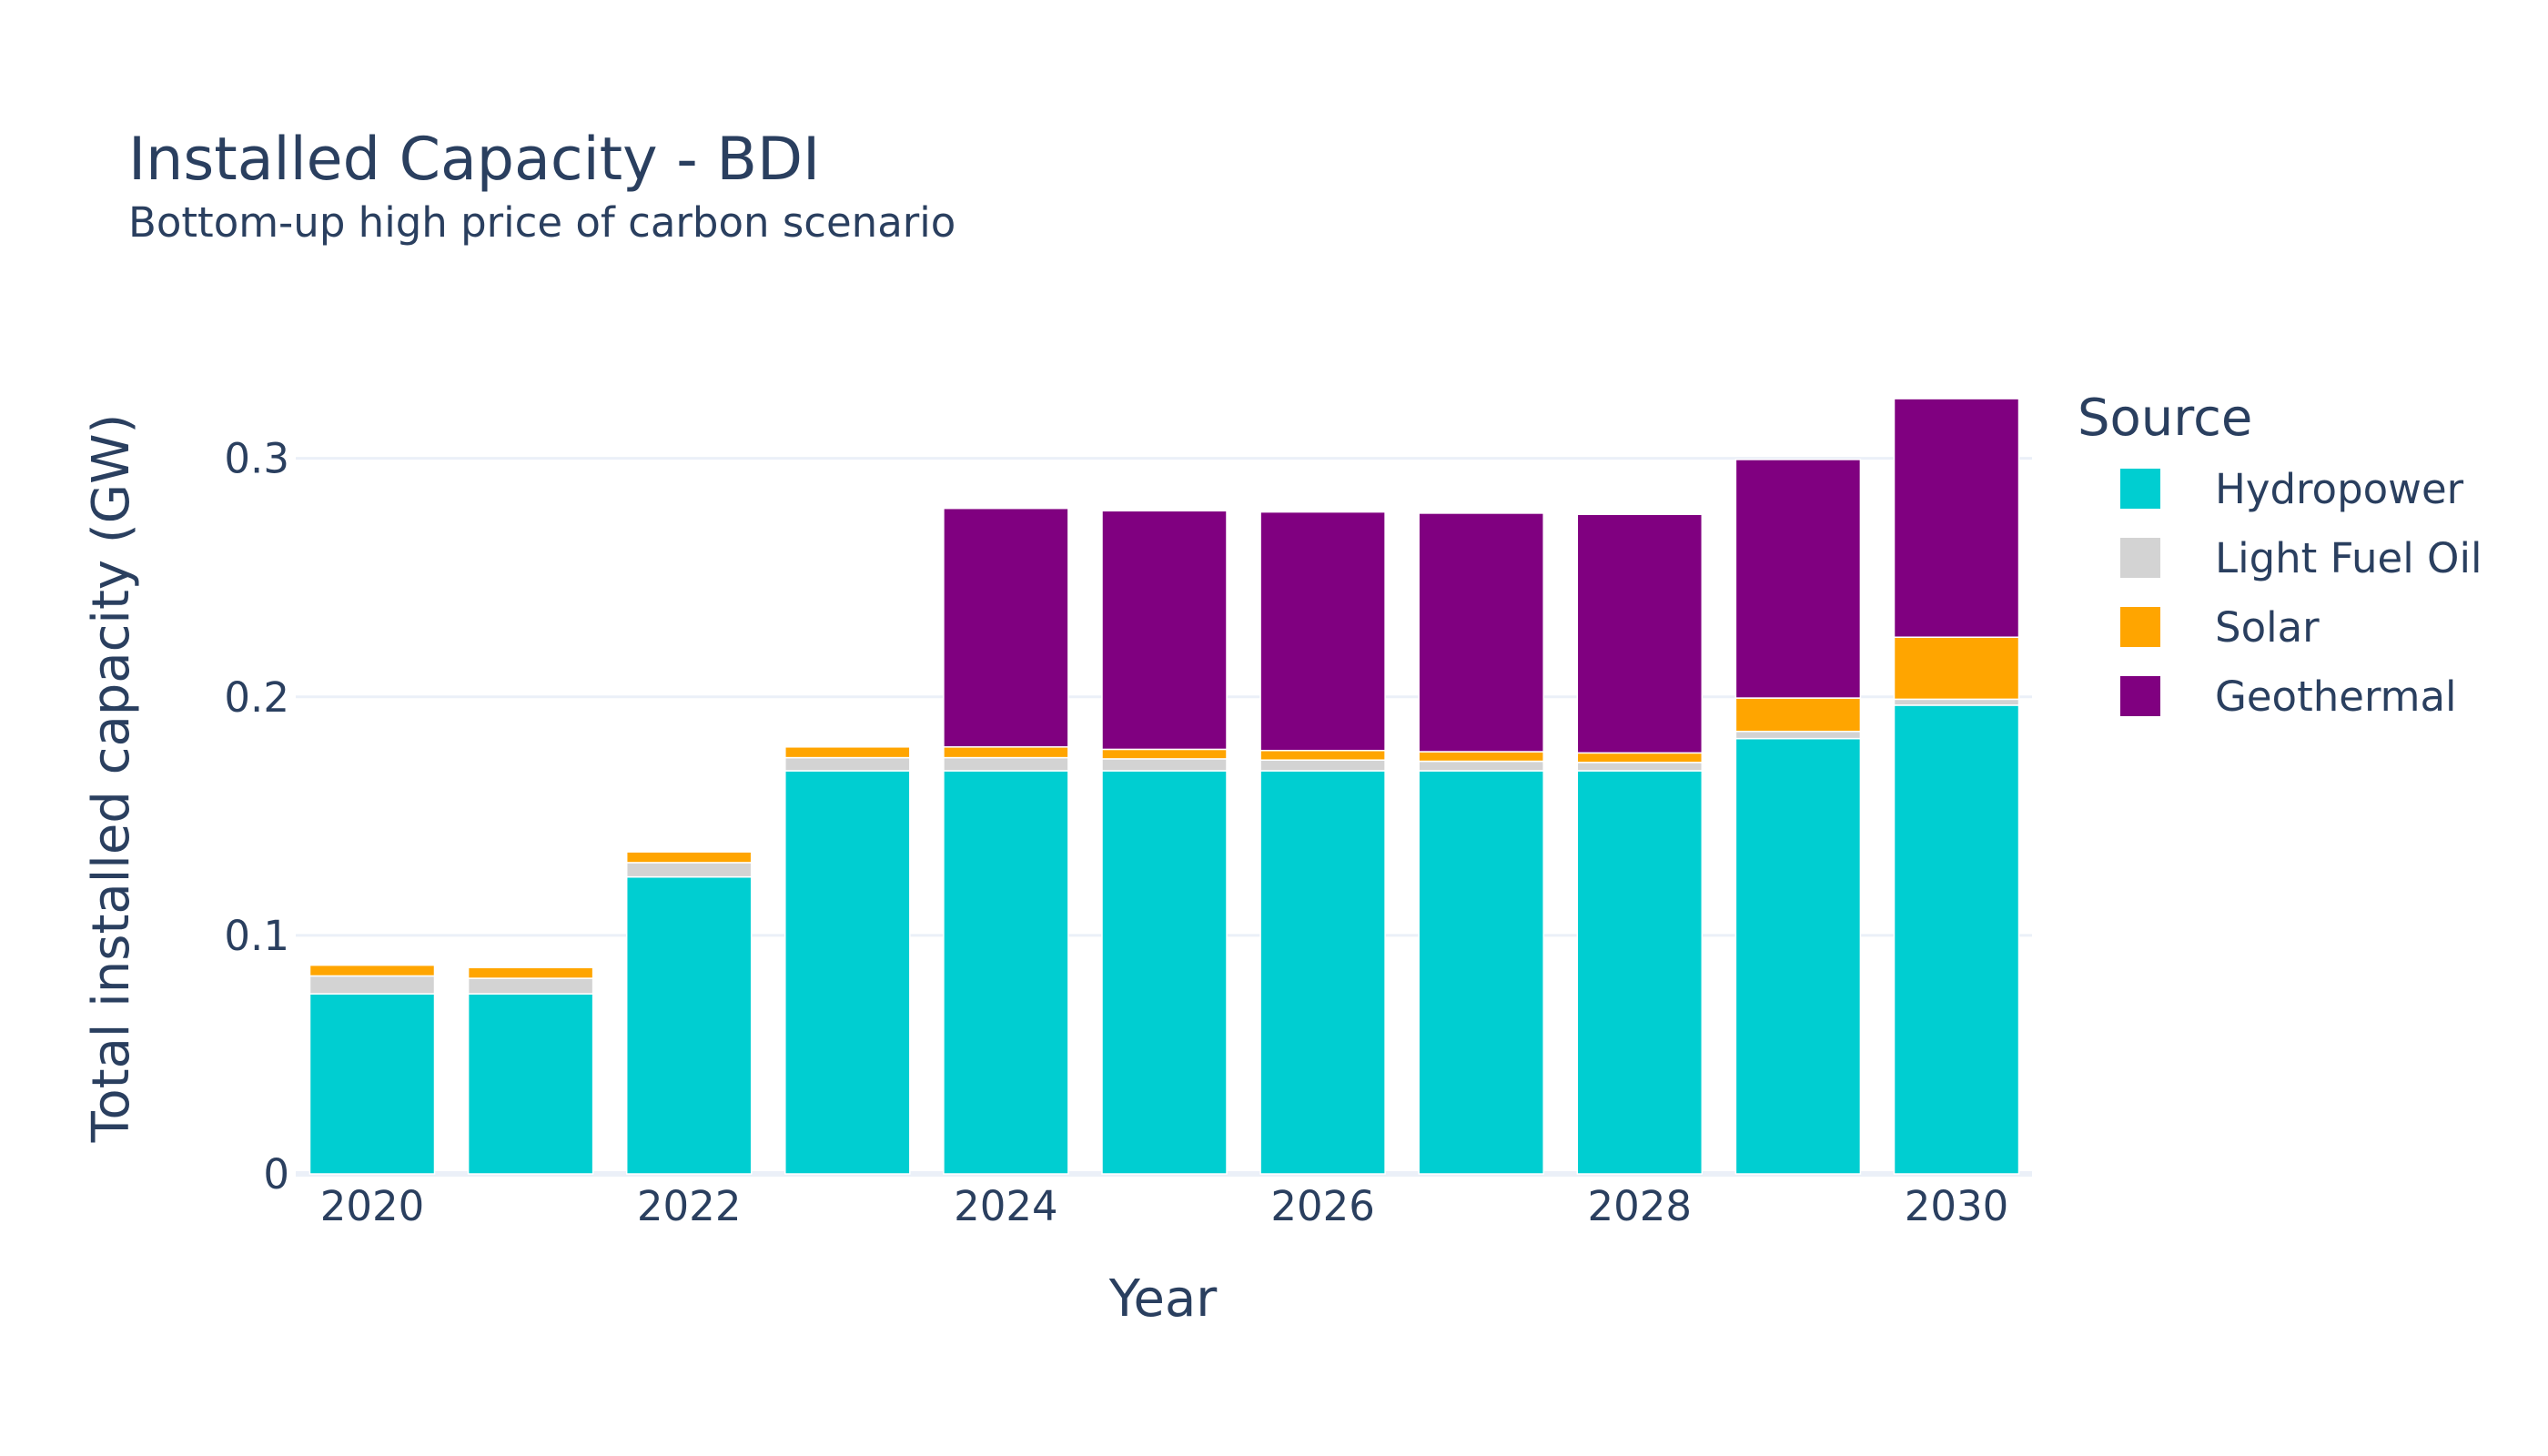 The width and height of the screenshot is (2548, 1456). I want to click on y-axis-ticks: 0 0.1 0.2 0.3, so click(257, 817).